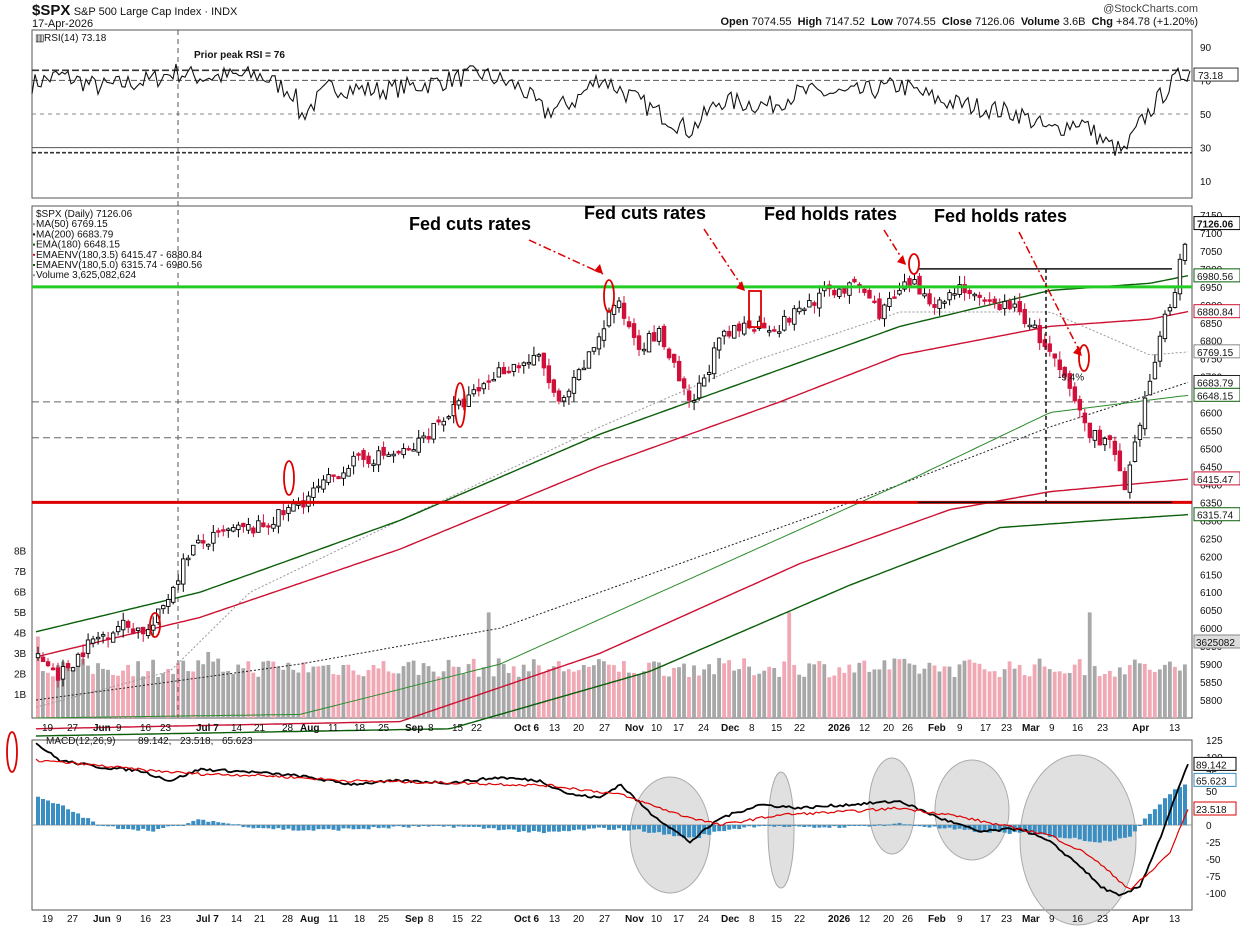 The height and width of the screenshot is (928, 1240). What do you see at coordinates (800, 728) in the screenshot?
I see `x-tick-price: 22` at bounding box center [800, 728].